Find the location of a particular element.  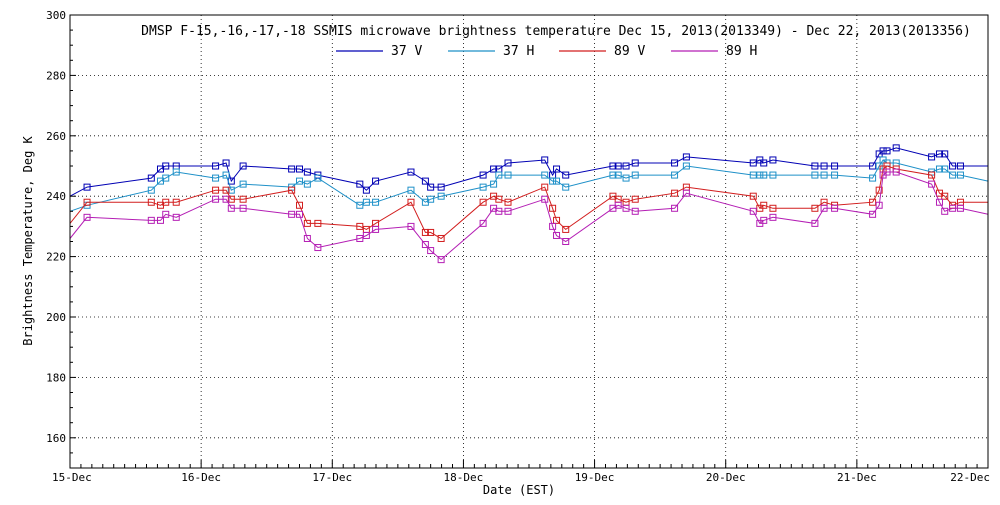

x-tick-label: 20-Dec is located at coordinates (726, 477).